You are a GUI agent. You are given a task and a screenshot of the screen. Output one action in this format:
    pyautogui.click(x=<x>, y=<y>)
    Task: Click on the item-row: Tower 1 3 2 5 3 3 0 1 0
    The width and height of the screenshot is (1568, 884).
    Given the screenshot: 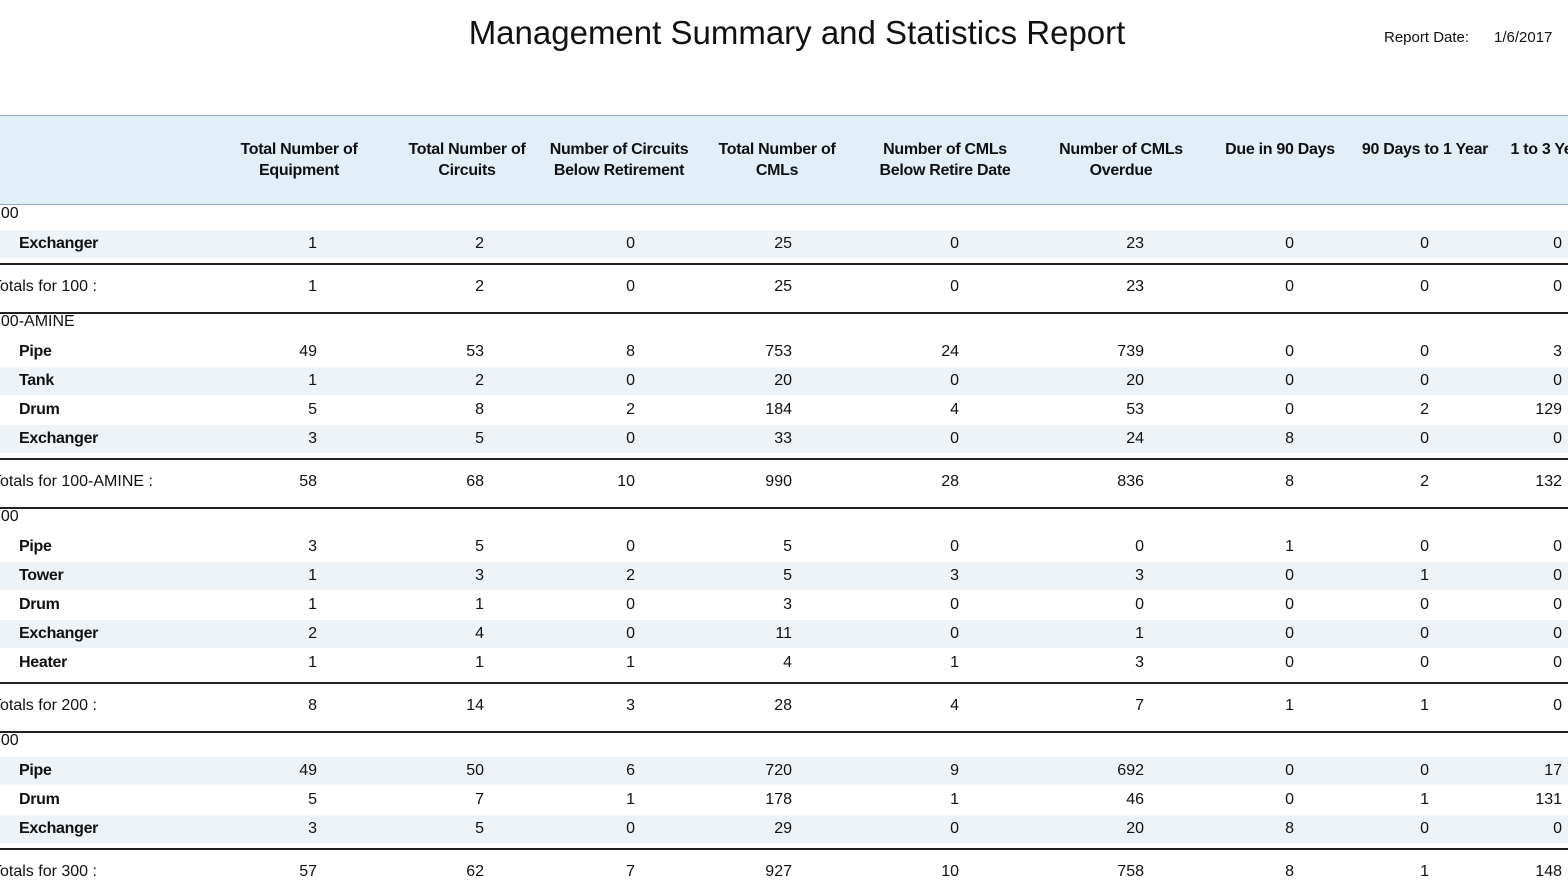 What is the action you would take?
    pyautogui.click(x=784, y=576)
    